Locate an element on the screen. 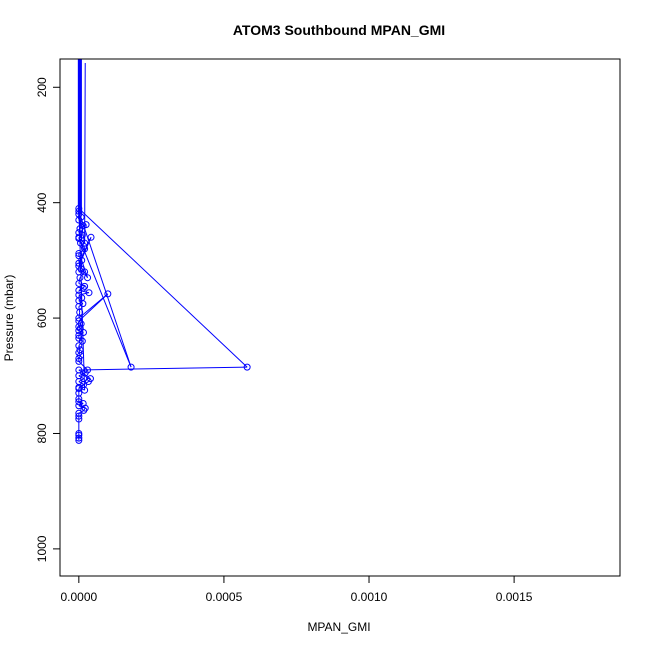 This screenshot has height=650, width=650. x-tick-label: 0.0010 is located at coordinates (369, 597).